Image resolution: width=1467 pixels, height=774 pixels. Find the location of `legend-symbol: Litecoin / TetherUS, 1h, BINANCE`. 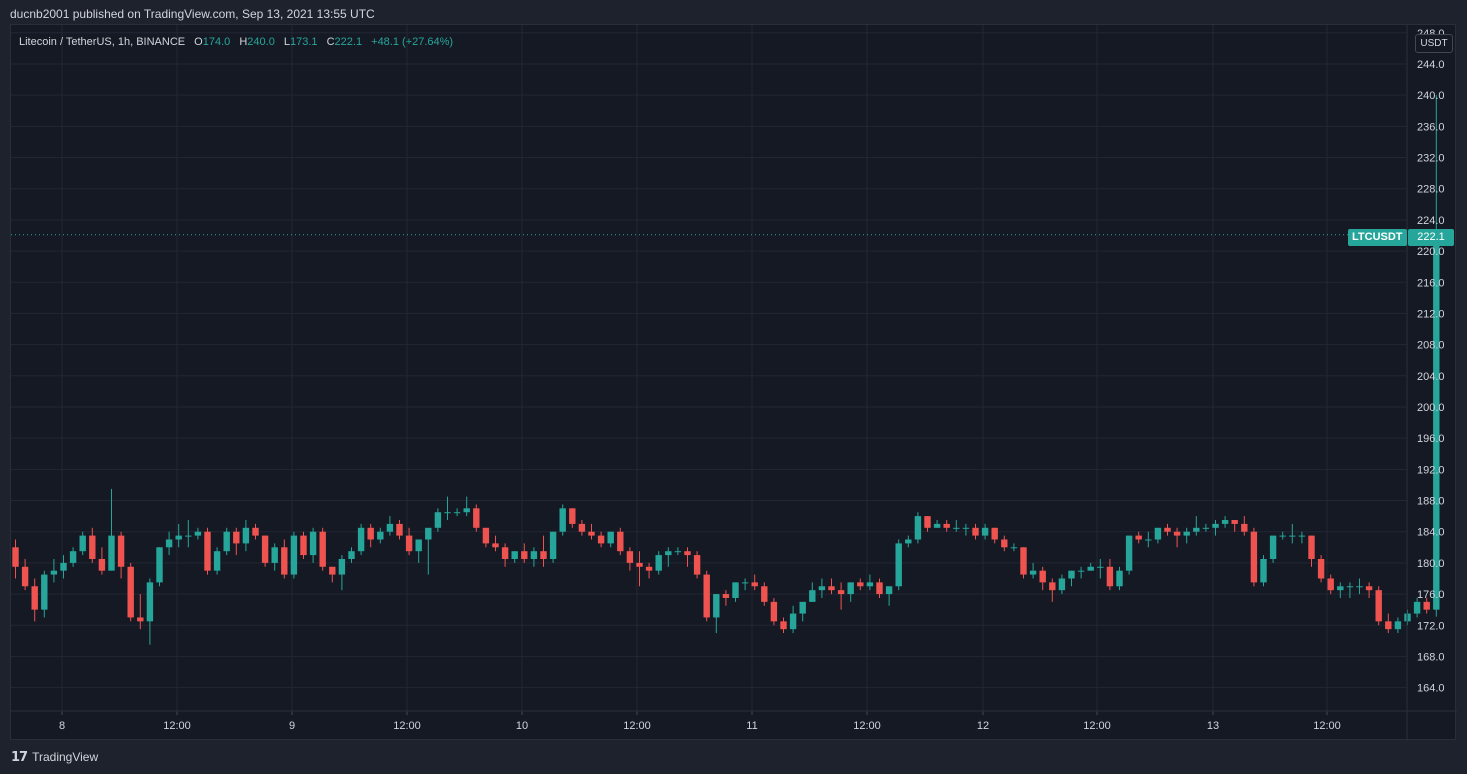

legend-symbol: Litecoin / TetherUS, 1h, BINANCE is located at coordinates (102, 42).